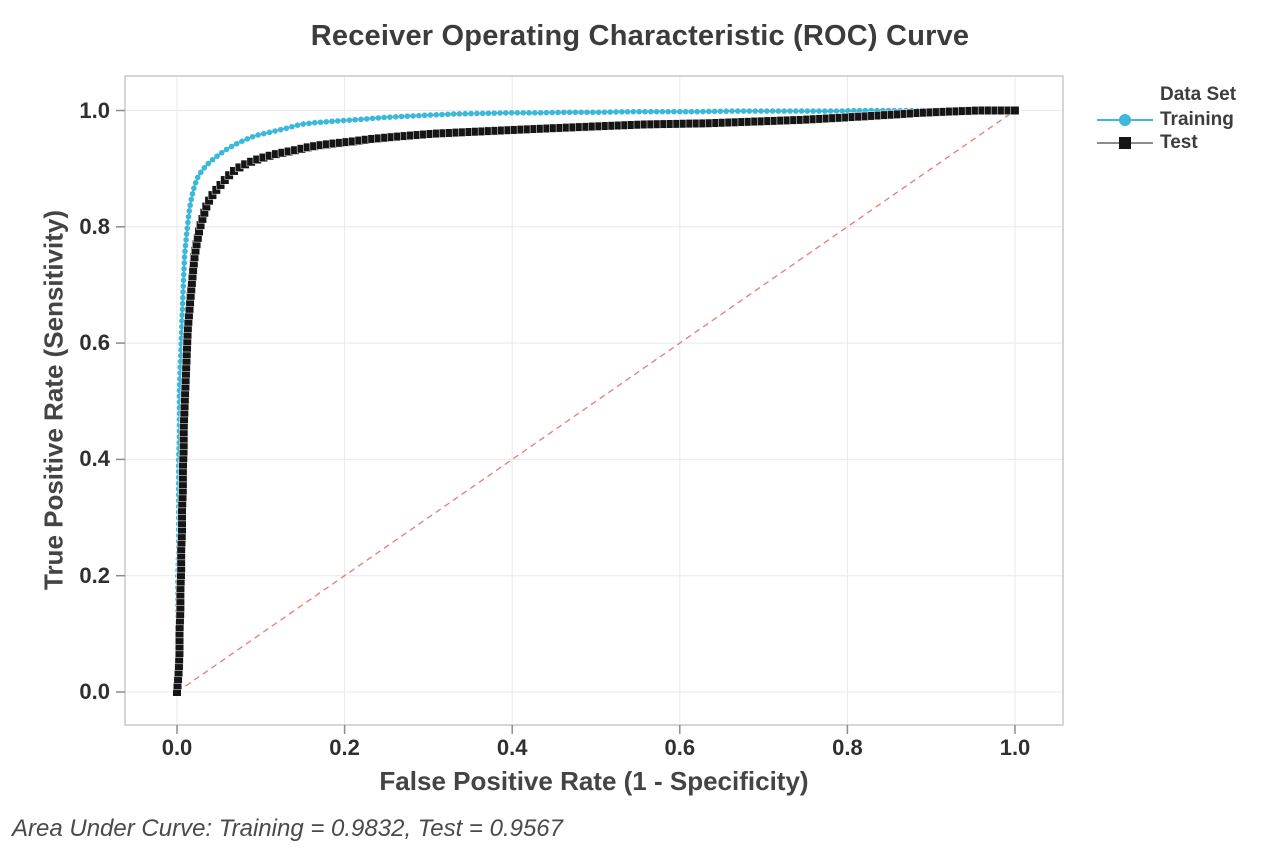 This screenshot has height=853, width=1280. Describe the element at coordinates (177, 747) in the screenshot. I see `x-tick-label: 0.0` at that location.